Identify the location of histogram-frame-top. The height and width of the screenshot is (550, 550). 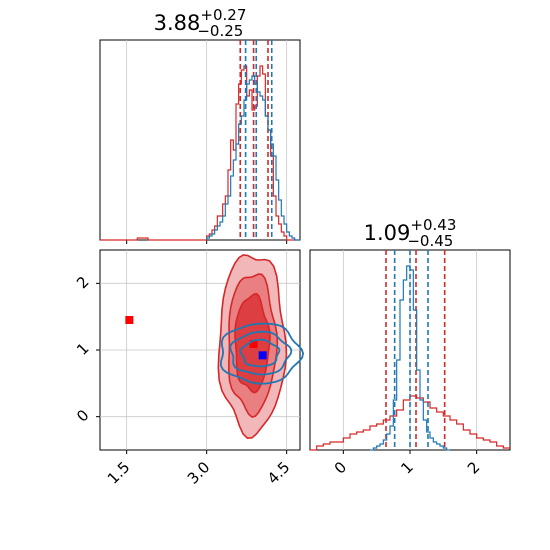
(200, 140).